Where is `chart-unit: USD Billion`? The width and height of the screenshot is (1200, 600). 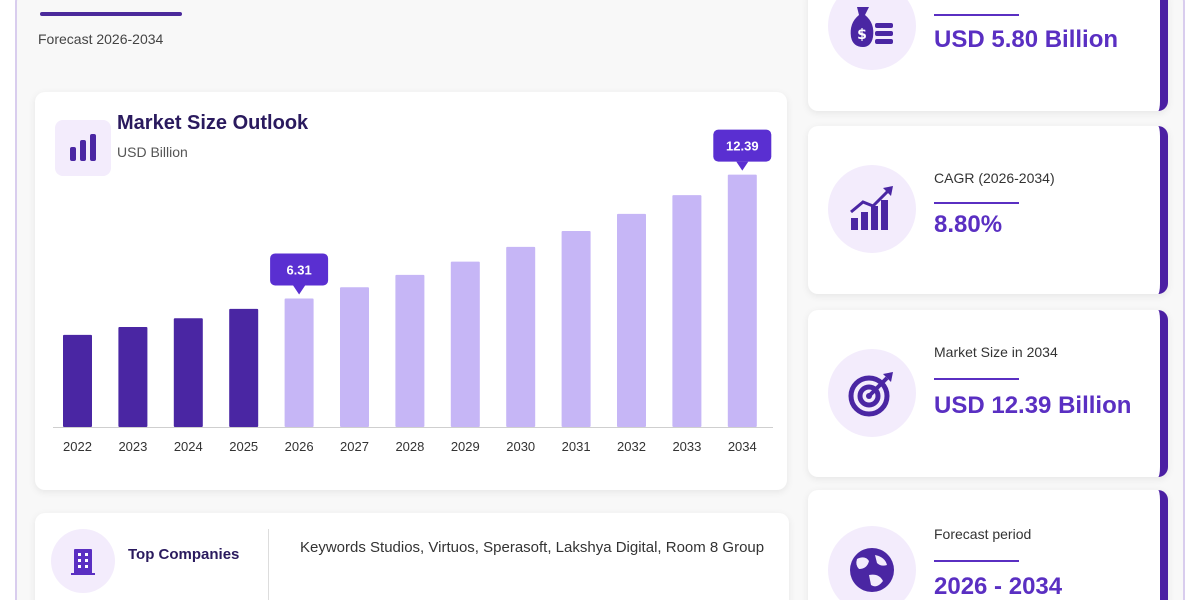
chart-unit: USD Billion is located at coordinates (152, 152).